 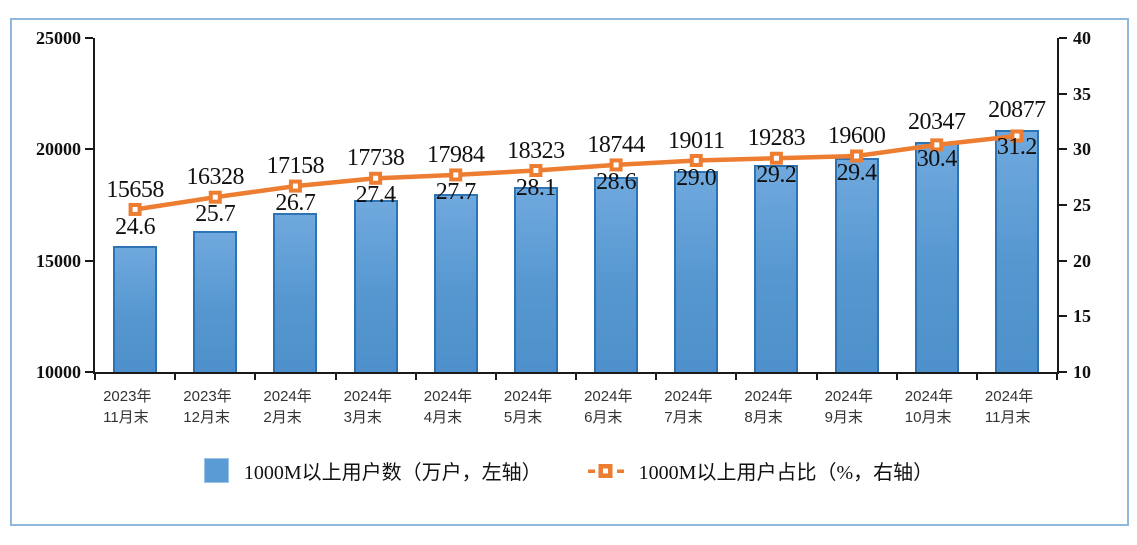 I want to click on bar-value-label: 19600, so click(x=856, y=136).